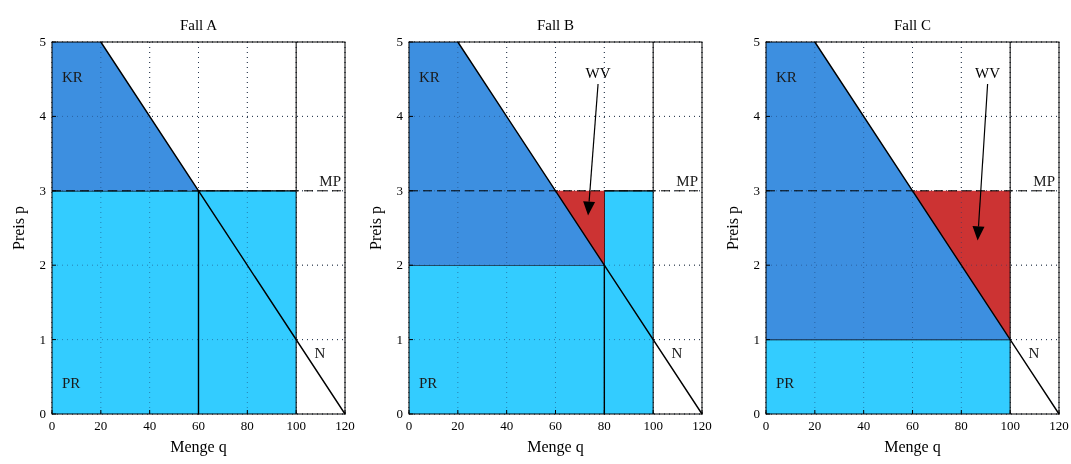  I want to click on chart-title: Fall B, so click(555, 25).